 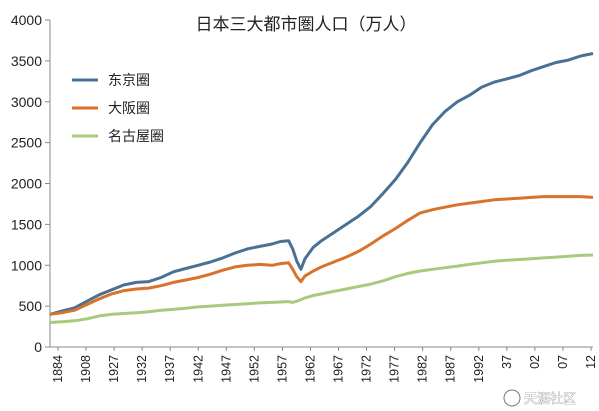 I want to click on x-tick-label: 37, so click(x=507, y=362).